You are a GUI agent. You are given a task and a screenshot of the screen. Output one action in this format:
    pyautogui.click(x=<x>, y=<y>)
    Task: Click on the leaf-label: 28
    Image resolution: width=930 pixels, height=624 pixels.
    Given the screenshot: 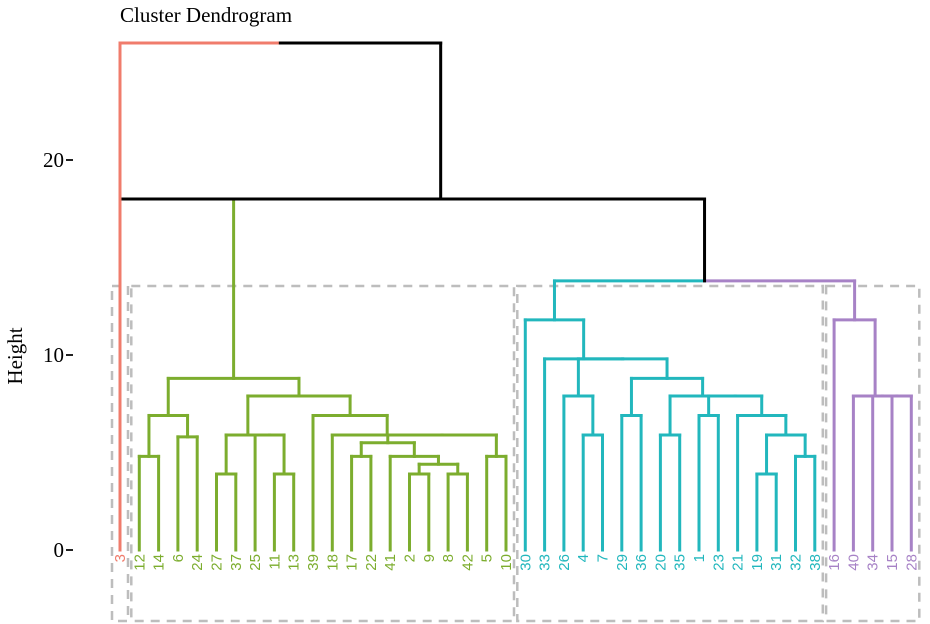 What is the action you would take?
    pyautogui.click(x=911, y=562)
    